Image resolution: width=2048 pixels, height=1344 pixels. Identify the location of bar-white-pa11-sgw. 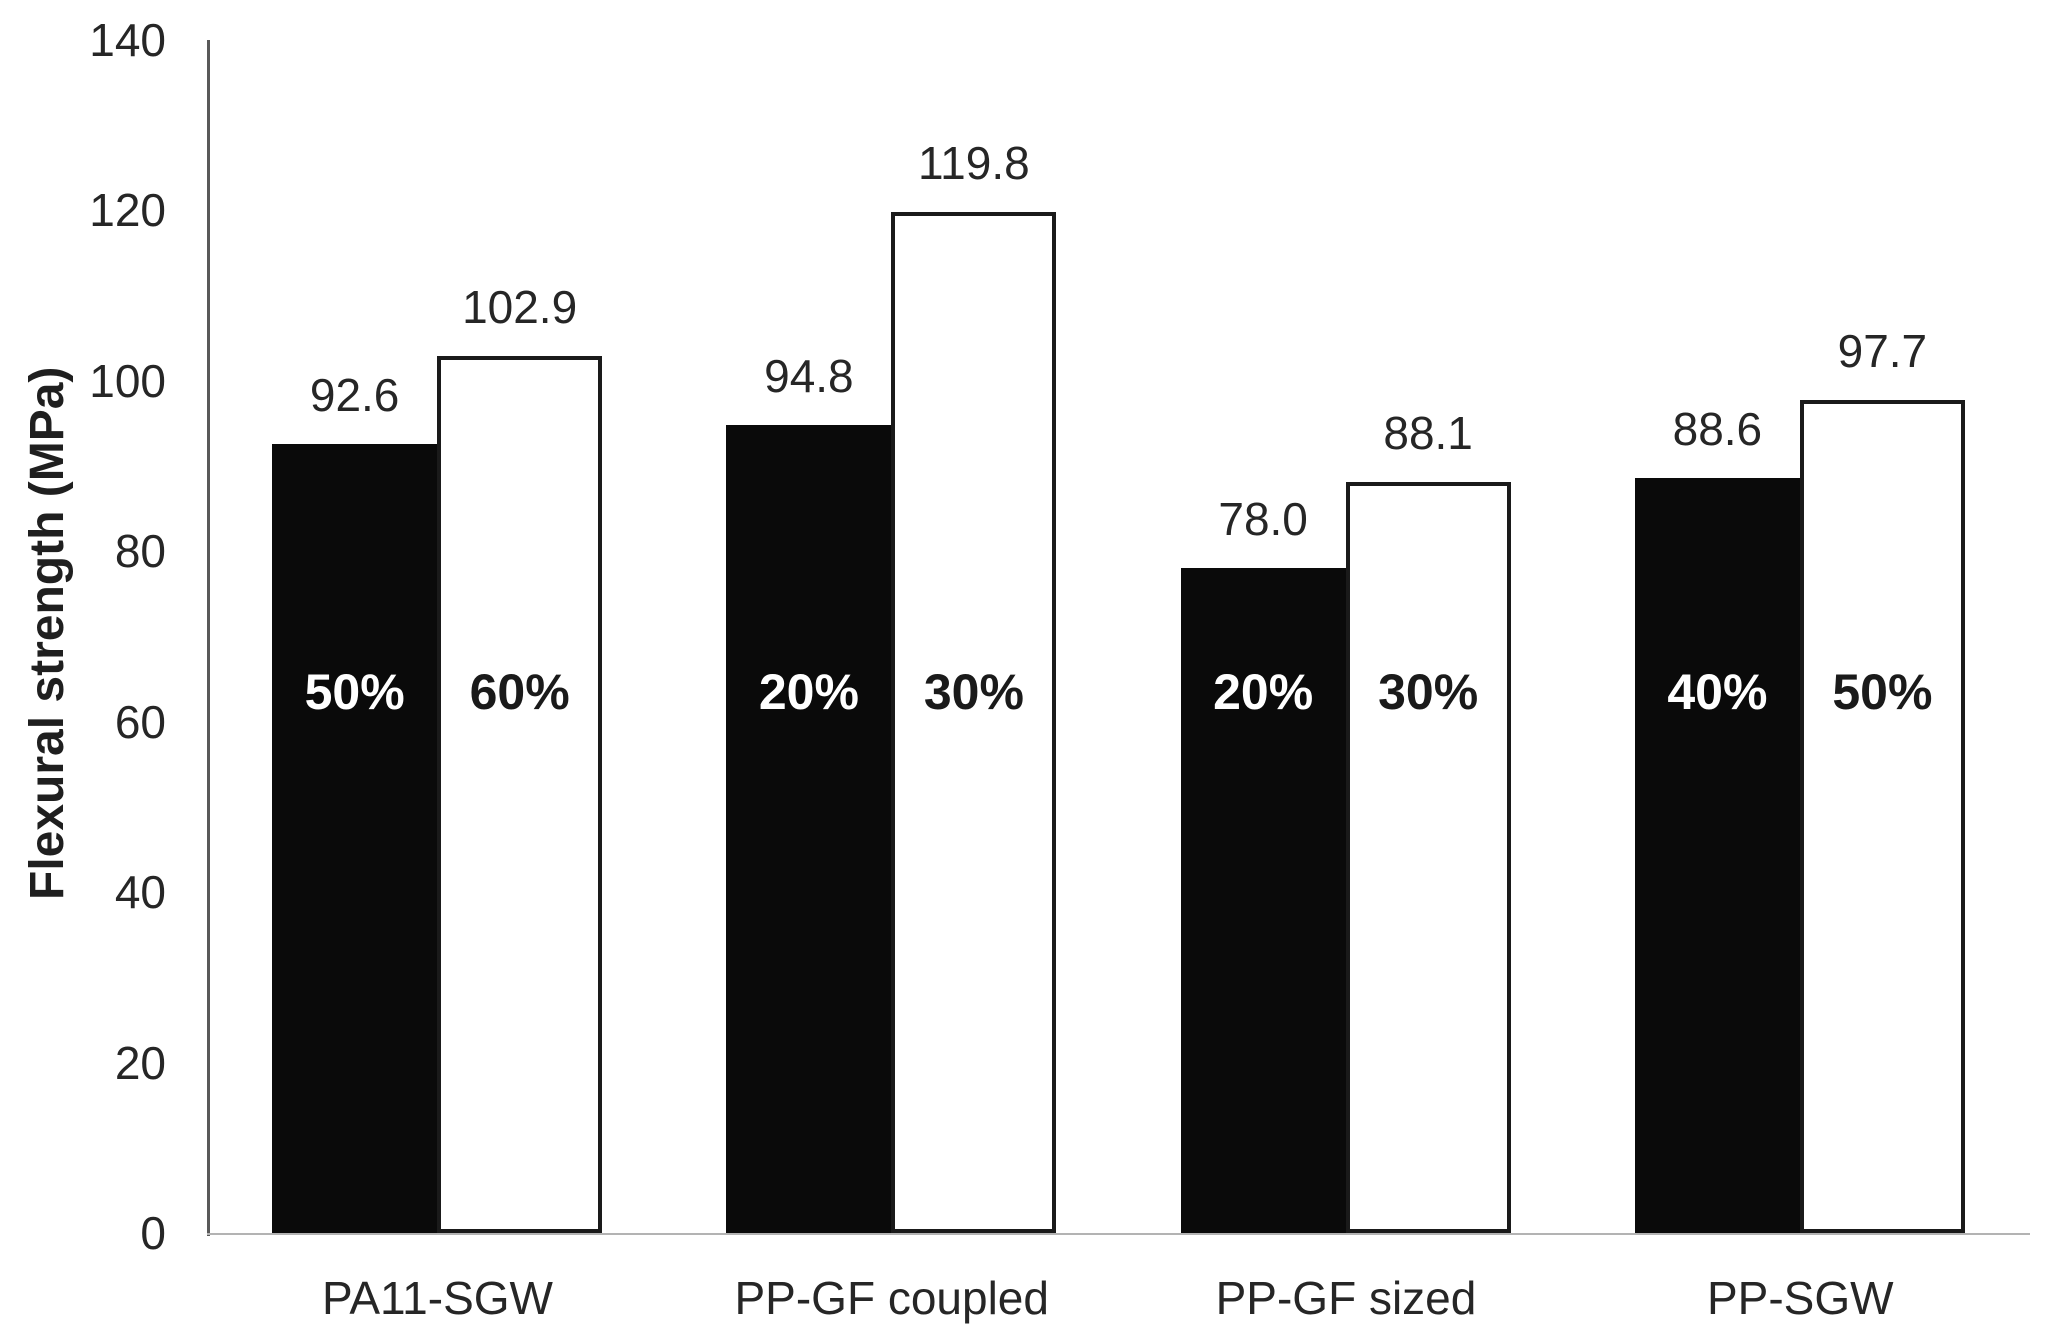
(520, 794).